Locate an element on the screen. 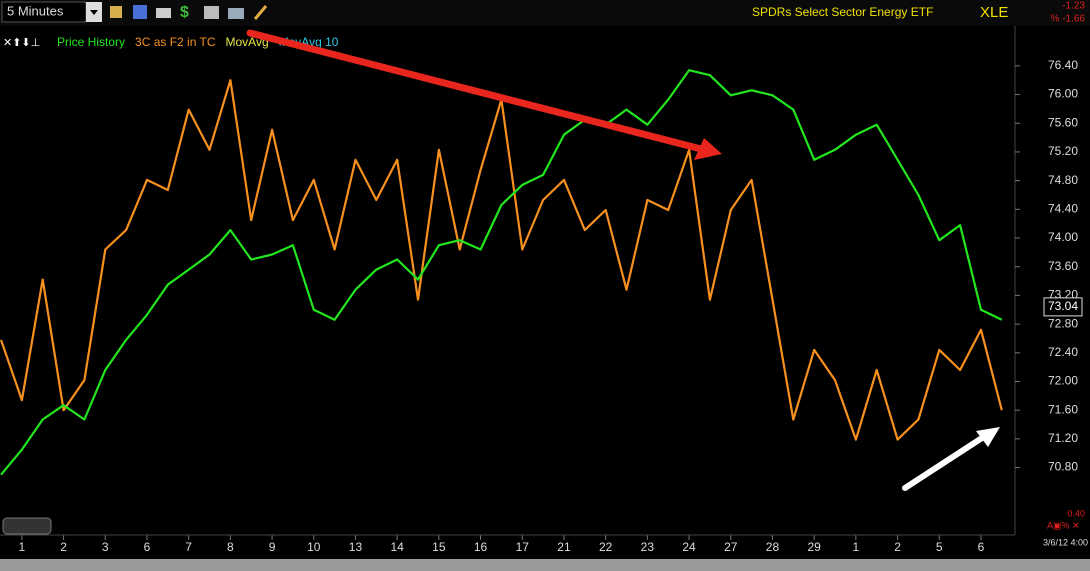 The height and width of the screenshot is (571, 1090). y-tick-label: 74.80 is located at coordinates (1063, 180).